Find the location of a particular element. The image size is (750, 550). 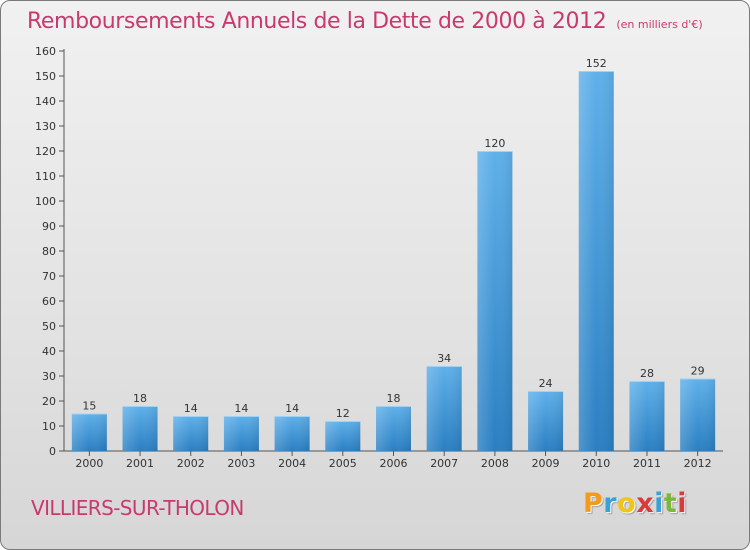

y-tick-label: 10 is located at coordinates (49, 426).